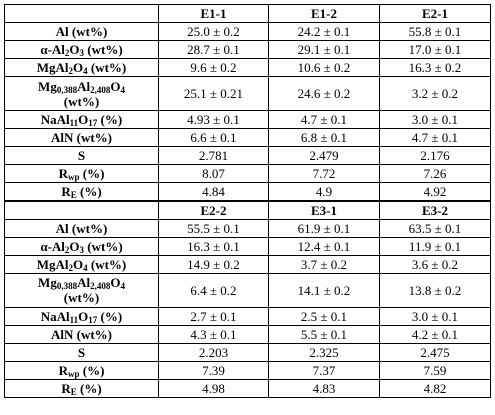  I want to click on table-row: S 2.203 2.325 2.475, so click(247, 352).